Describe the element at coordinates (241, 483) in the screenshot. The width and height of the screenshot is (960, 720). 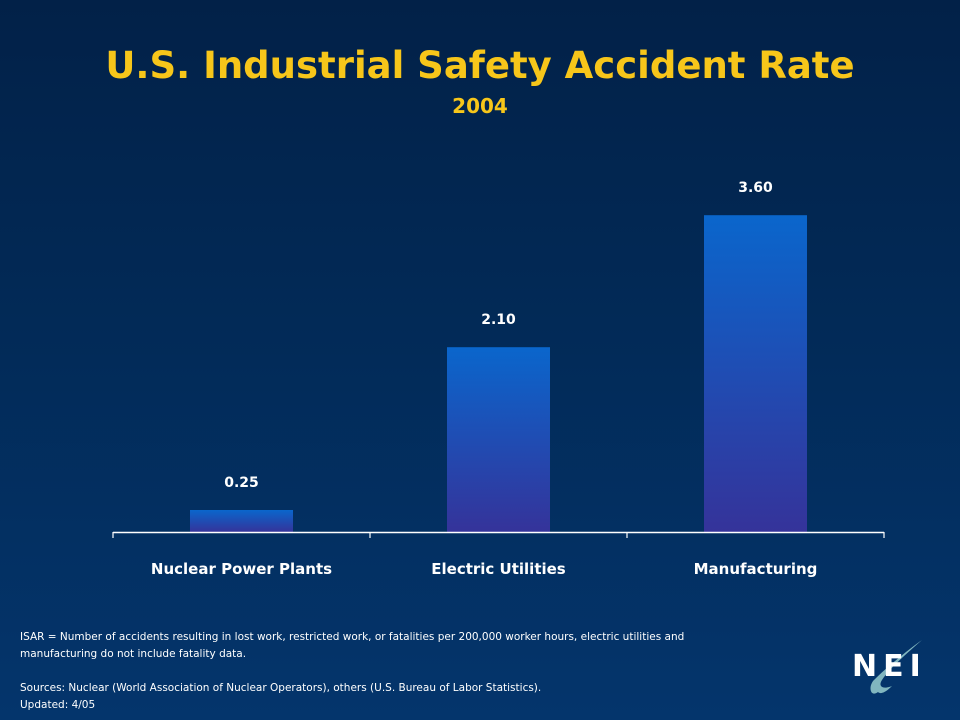
I see `data-label: 0.25` at that location.